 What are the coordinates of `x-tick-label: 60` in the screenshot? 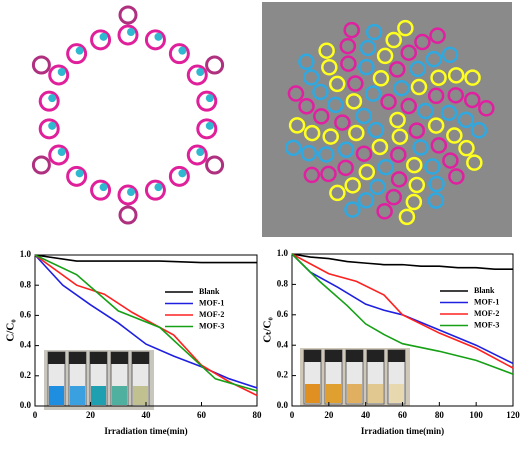 It's located at (202, 415).